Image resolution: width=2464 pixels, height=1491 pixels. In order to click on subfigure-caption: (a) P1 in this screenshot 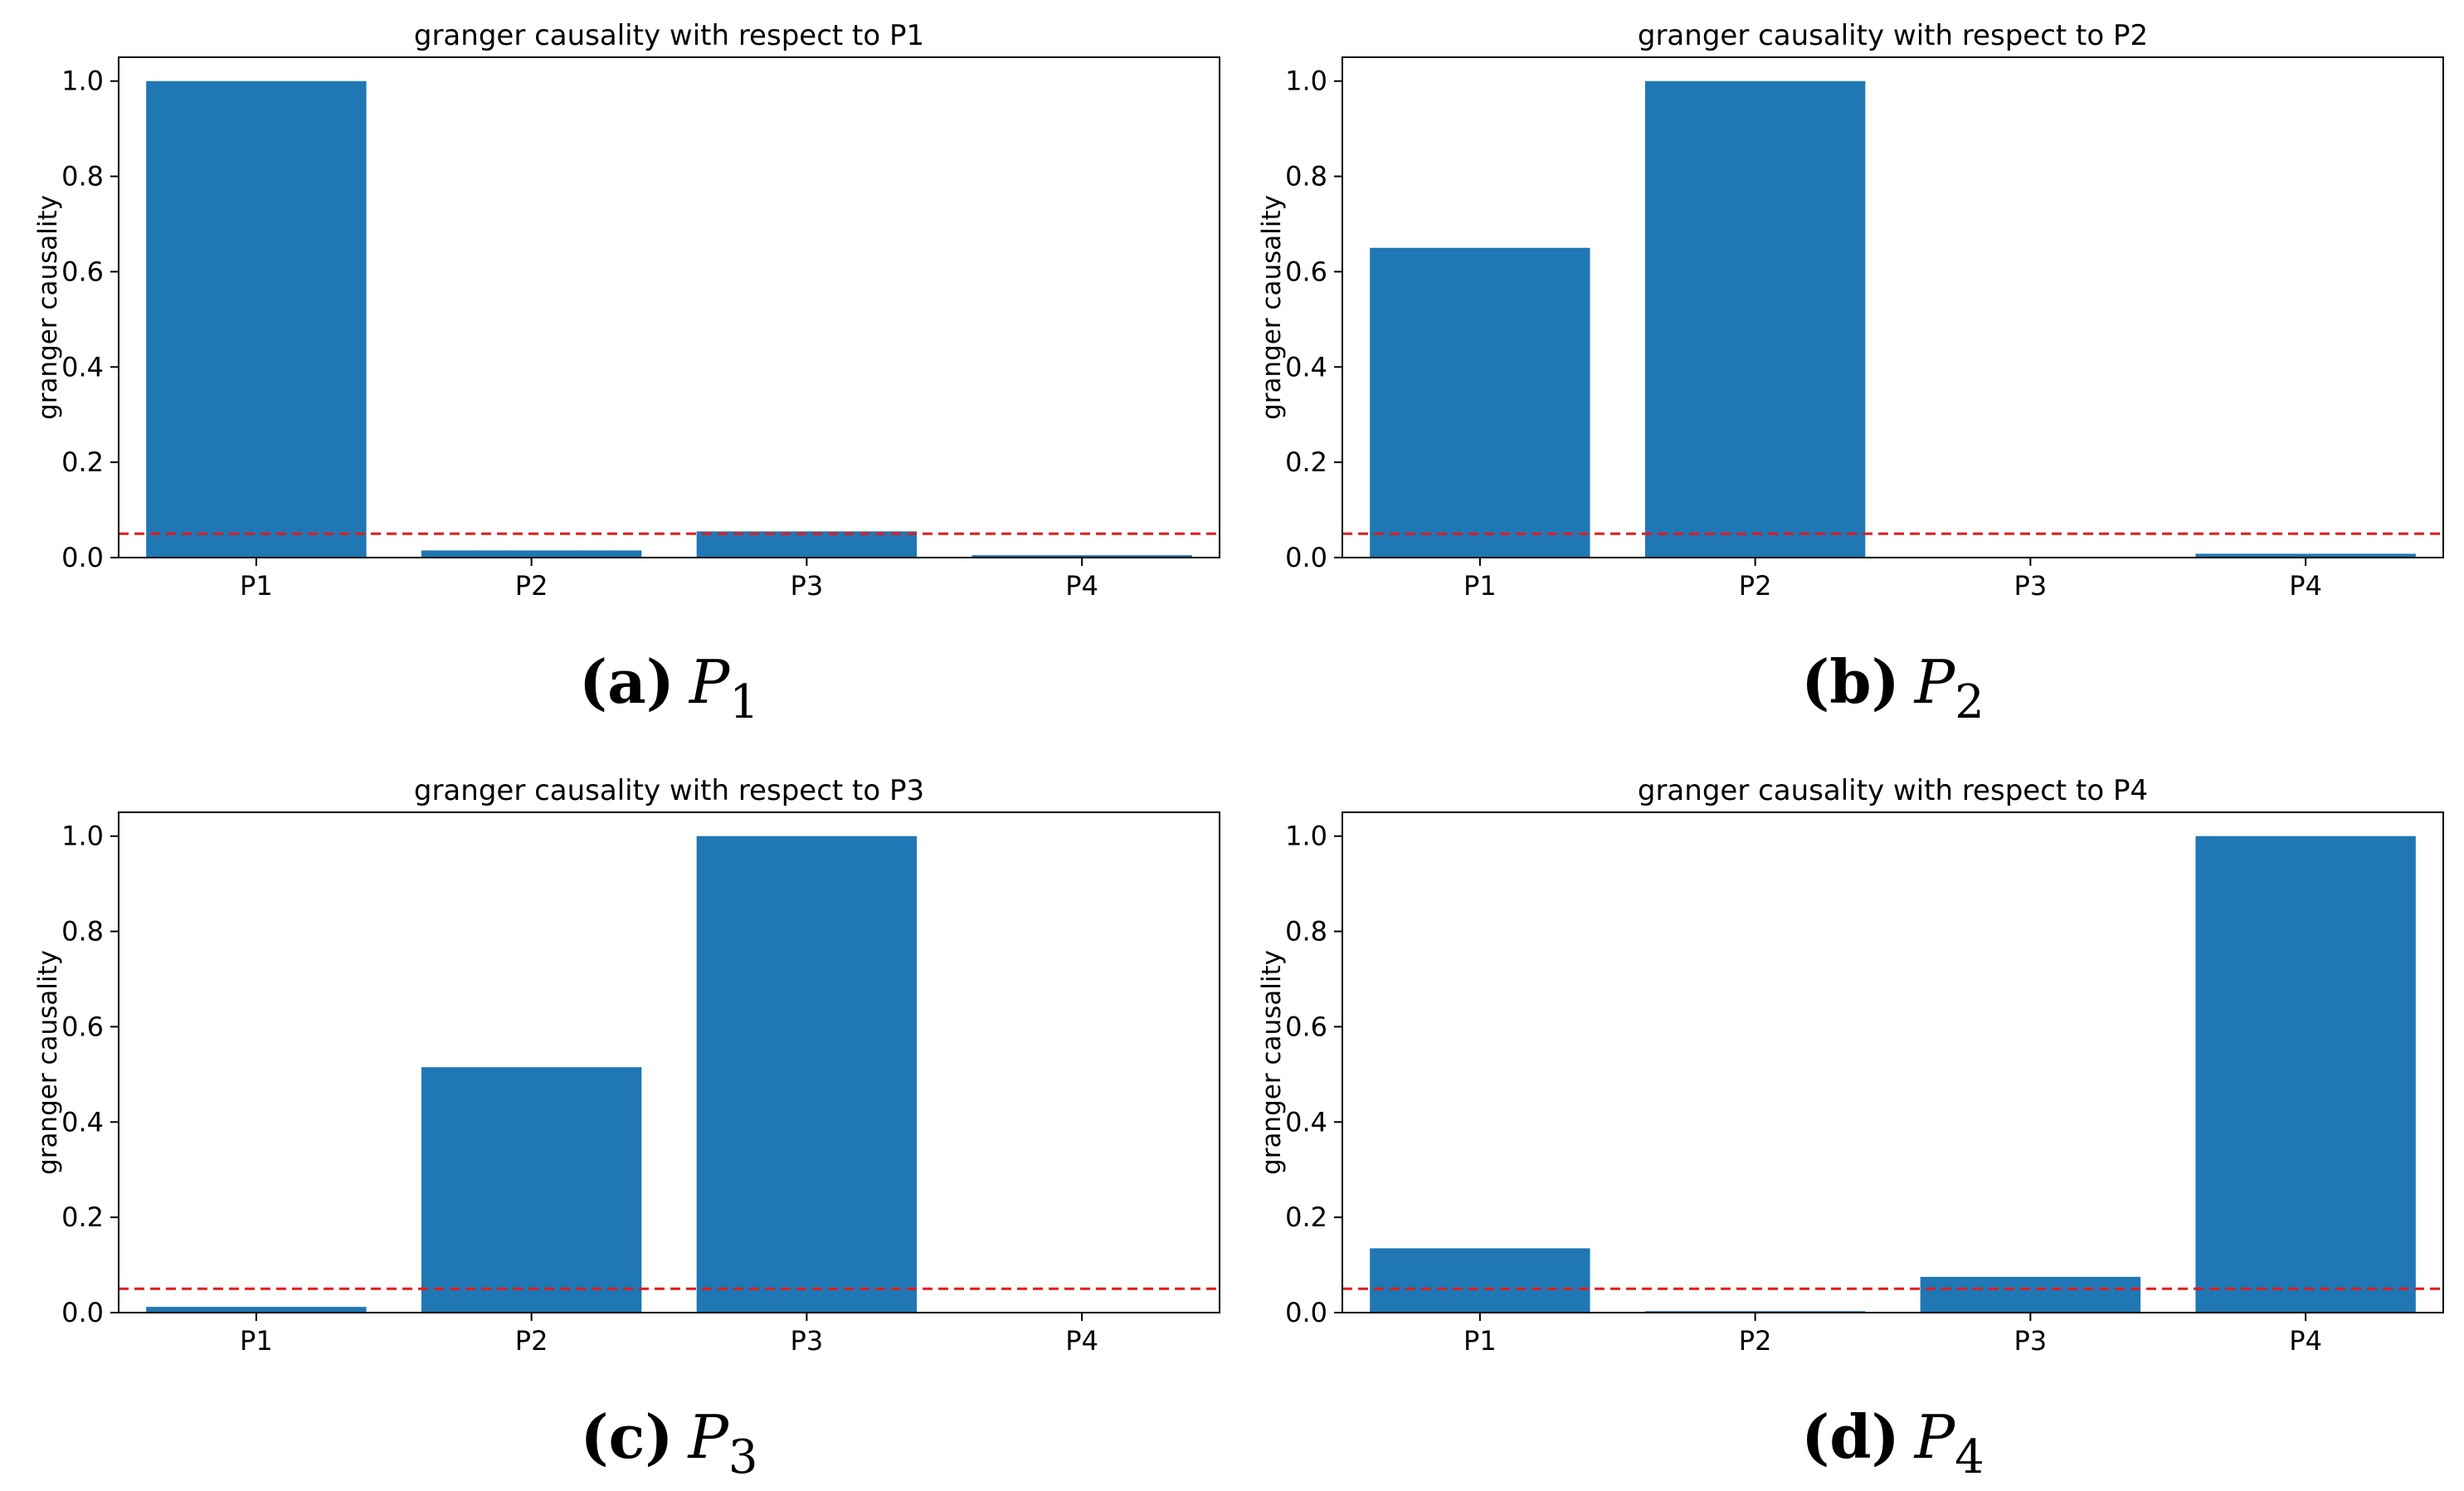, I will do `click(669, 687)`.